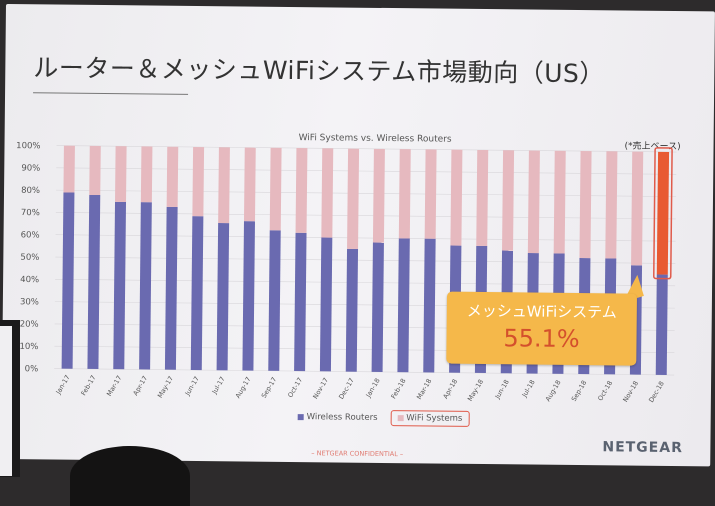 The width and height of the screenshot is (715, 506). I want to click on x-tick-label: Jul-18, so click(528, 389).